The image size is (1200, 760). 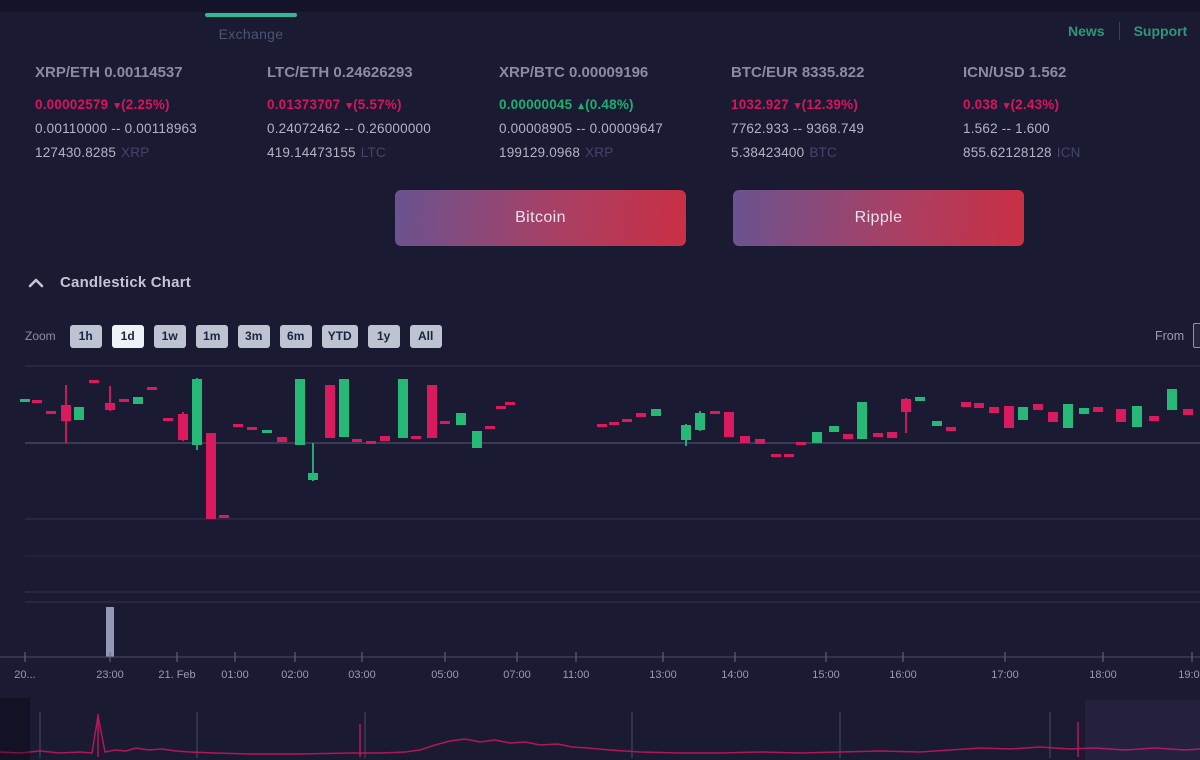 What do you see at coordinates (110, 675) in the screenshot?
I see `x-axis-label: 23:00` at bounding box center [110, 675].